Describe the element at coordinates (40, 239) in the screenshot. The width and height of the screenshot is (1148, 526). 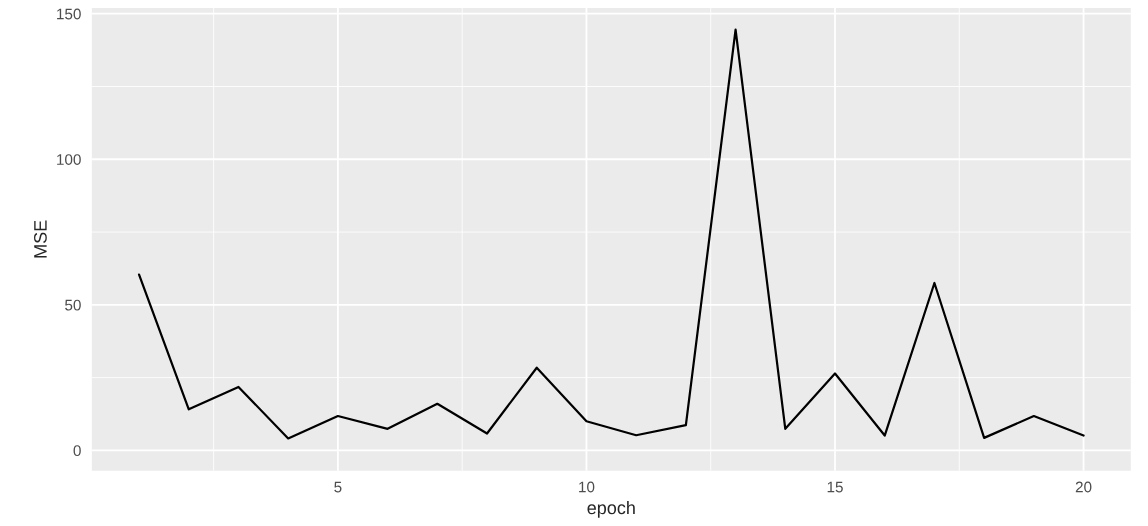
I see `y-axis-title: MSE` at that location.